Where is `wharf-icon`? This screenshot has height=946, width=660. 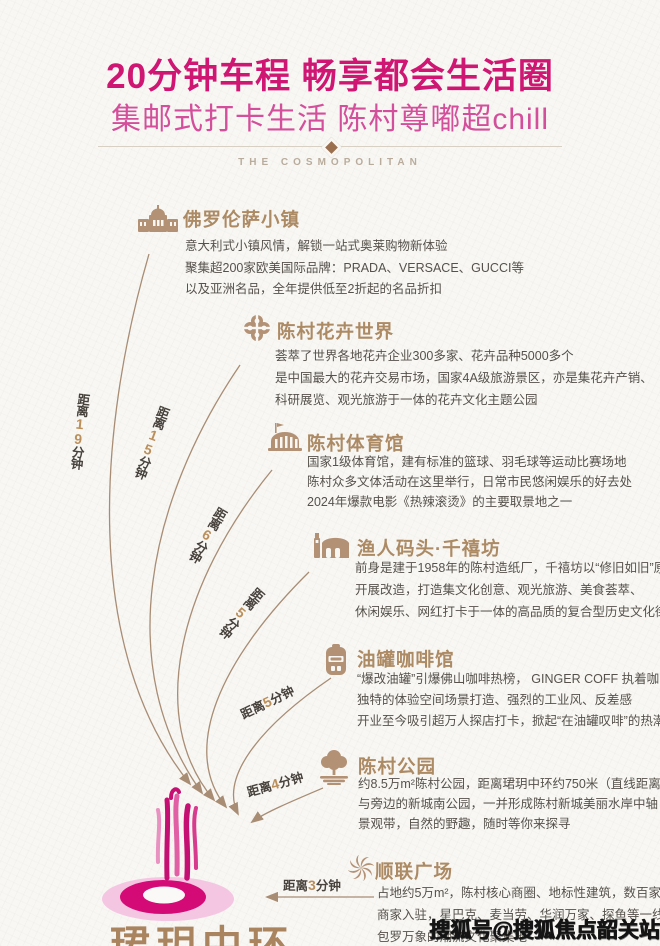 wharf-icon is located at coordinates (331, 547).